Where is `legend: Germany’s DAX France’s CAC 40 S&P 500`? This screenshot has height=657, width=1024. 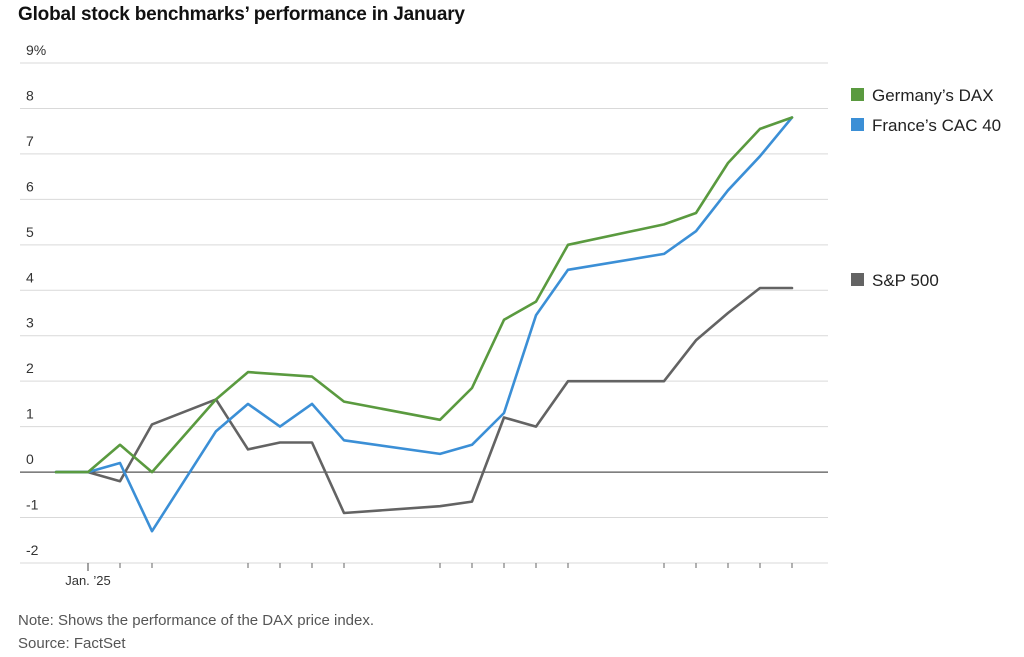
legend: Germany’s DAX France’s CAC 40 S&P 500 is located at coordinates (926, 188).